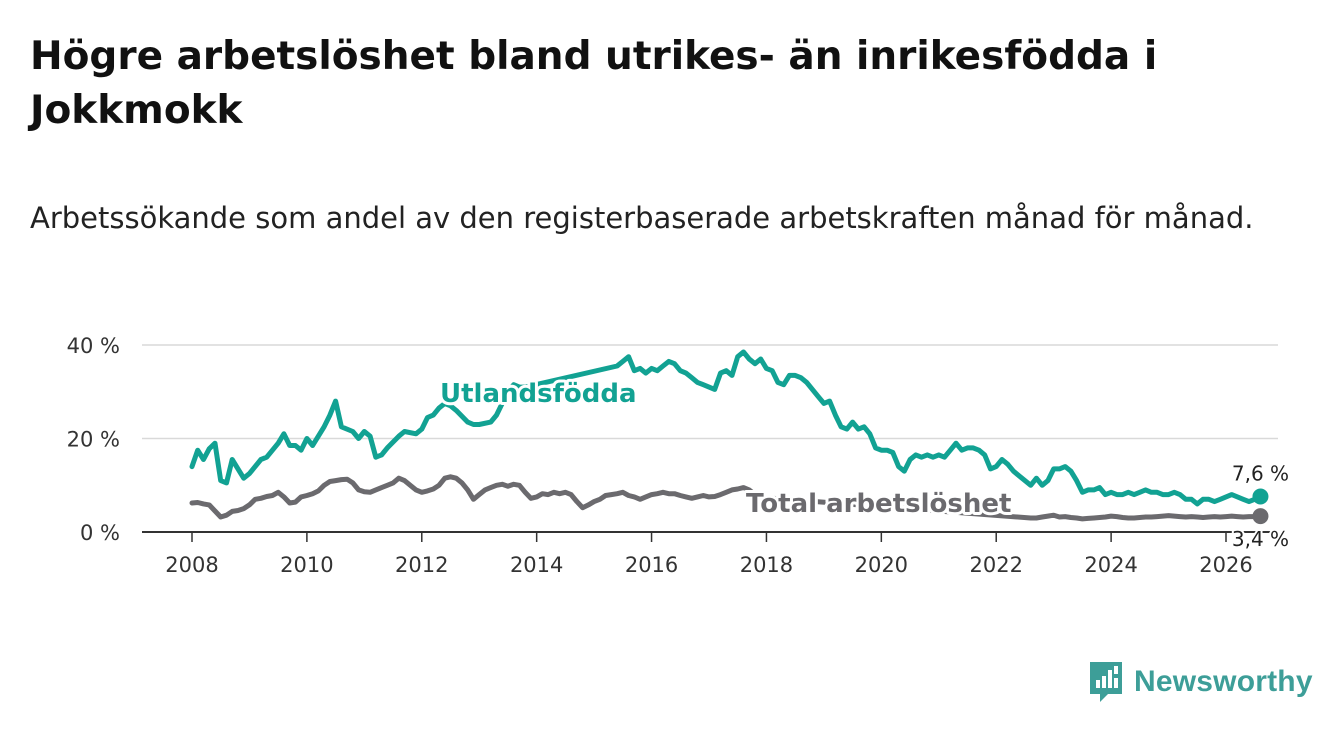 Image resolution: width=1340 pixels, height=734 pixels. What do you see at coordinates (536, 565) in the screenshot?
I see `x-tick-label: 2014` at bounding box center [536, 565].